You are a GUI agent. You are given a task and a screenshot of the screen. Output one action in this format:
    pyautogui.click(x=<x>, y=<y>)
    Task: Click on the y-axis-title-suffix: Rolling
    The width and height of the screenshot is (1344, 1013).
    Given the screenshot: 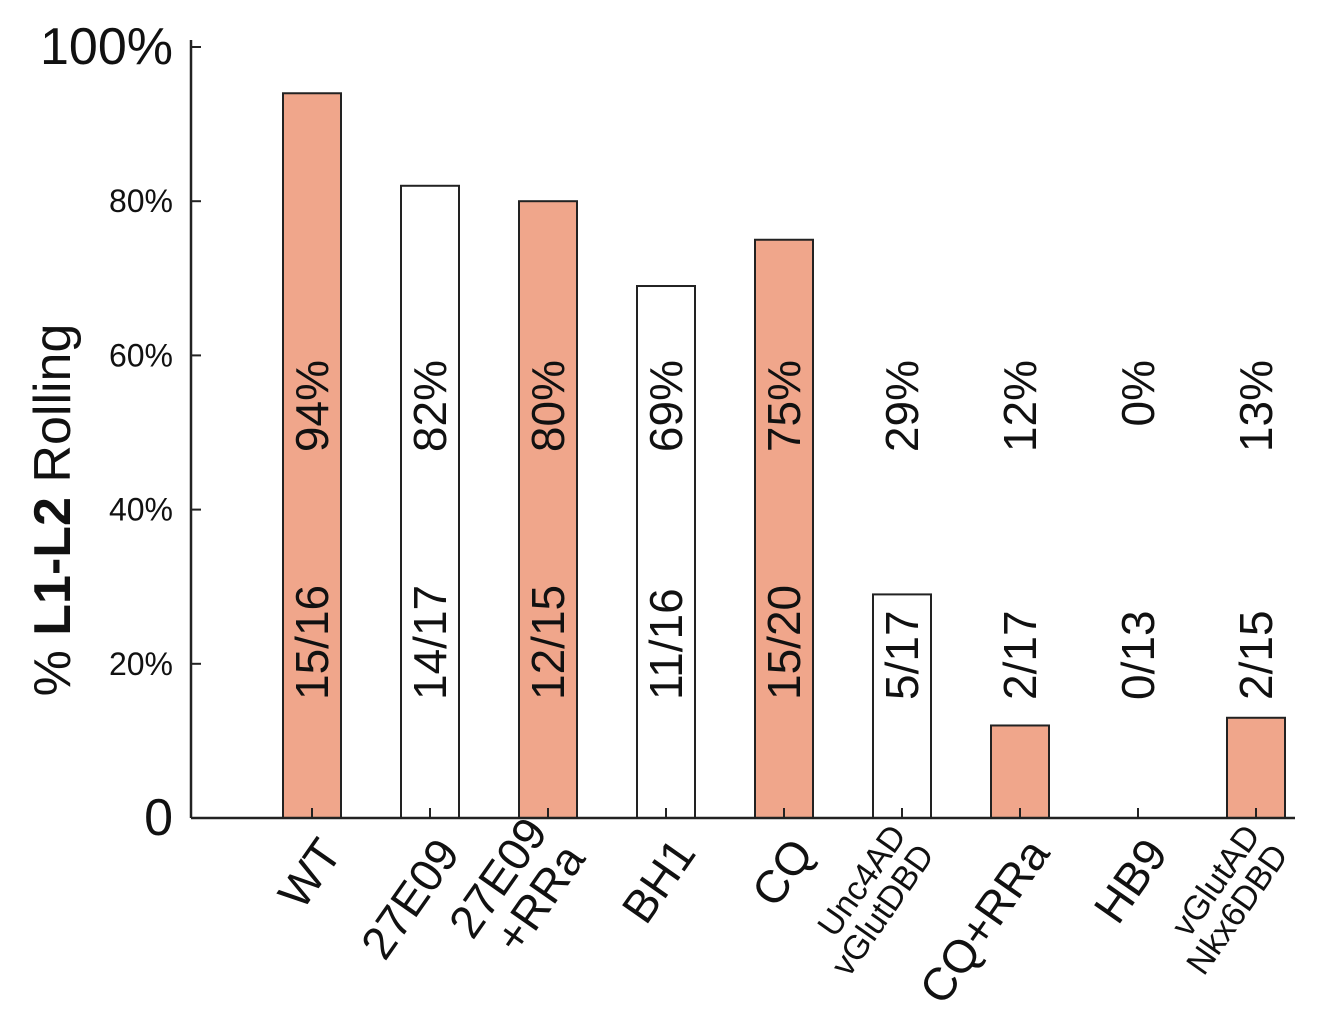 What is the action you would take?
    pyautogui.click(x=53, y=410)
    